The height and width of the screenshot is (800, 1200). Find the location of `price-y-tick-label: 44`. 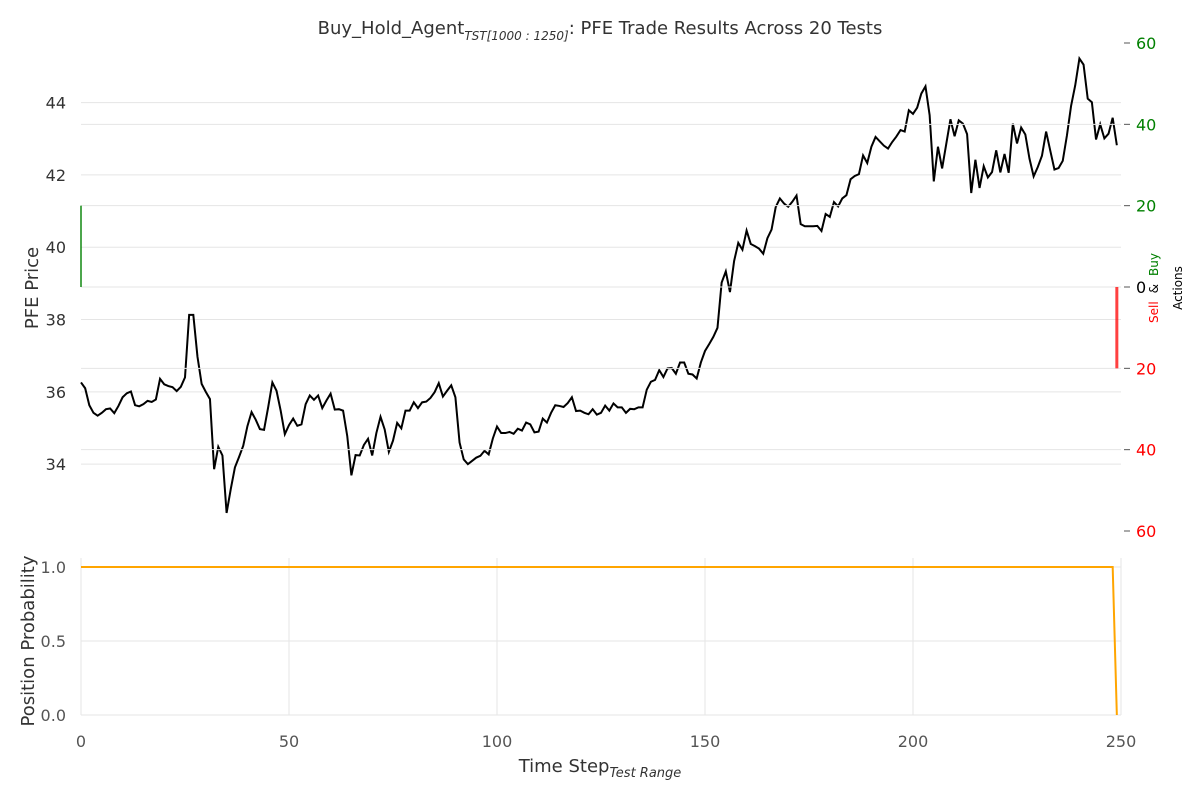

price-y-tick-label: 44 is located at coordinates (56, 103).